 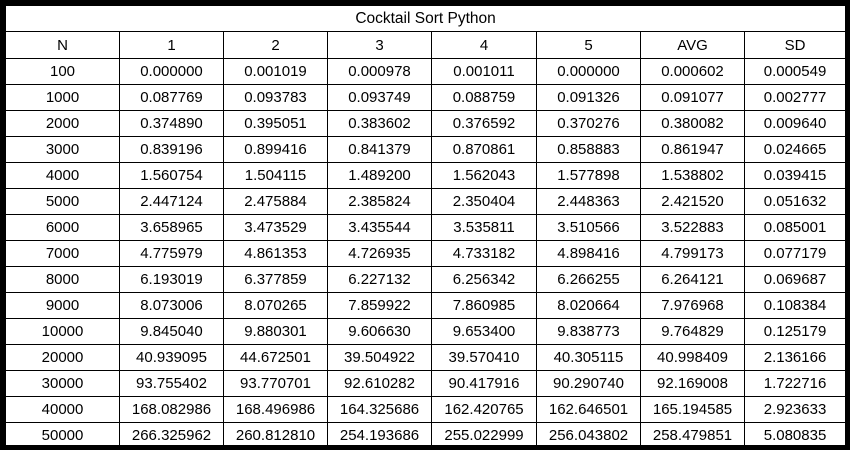 What do you see at coordinates (588, 409) in the screenshot?
I see `cell-run-5: 162.646501` at bounding box center [588, 409].